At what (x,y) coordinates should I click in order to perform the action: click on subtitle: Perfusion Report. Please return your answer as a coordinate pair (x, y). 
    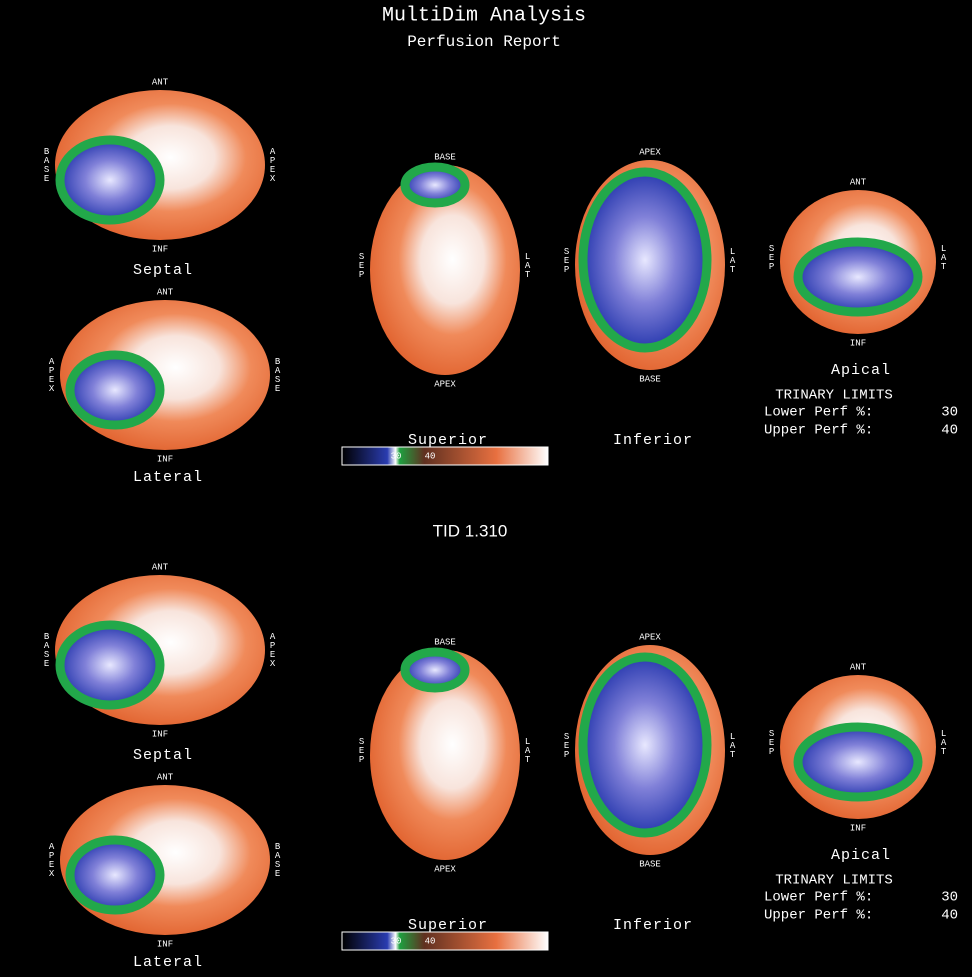
    Looking at the image, I should click on (484, 42).